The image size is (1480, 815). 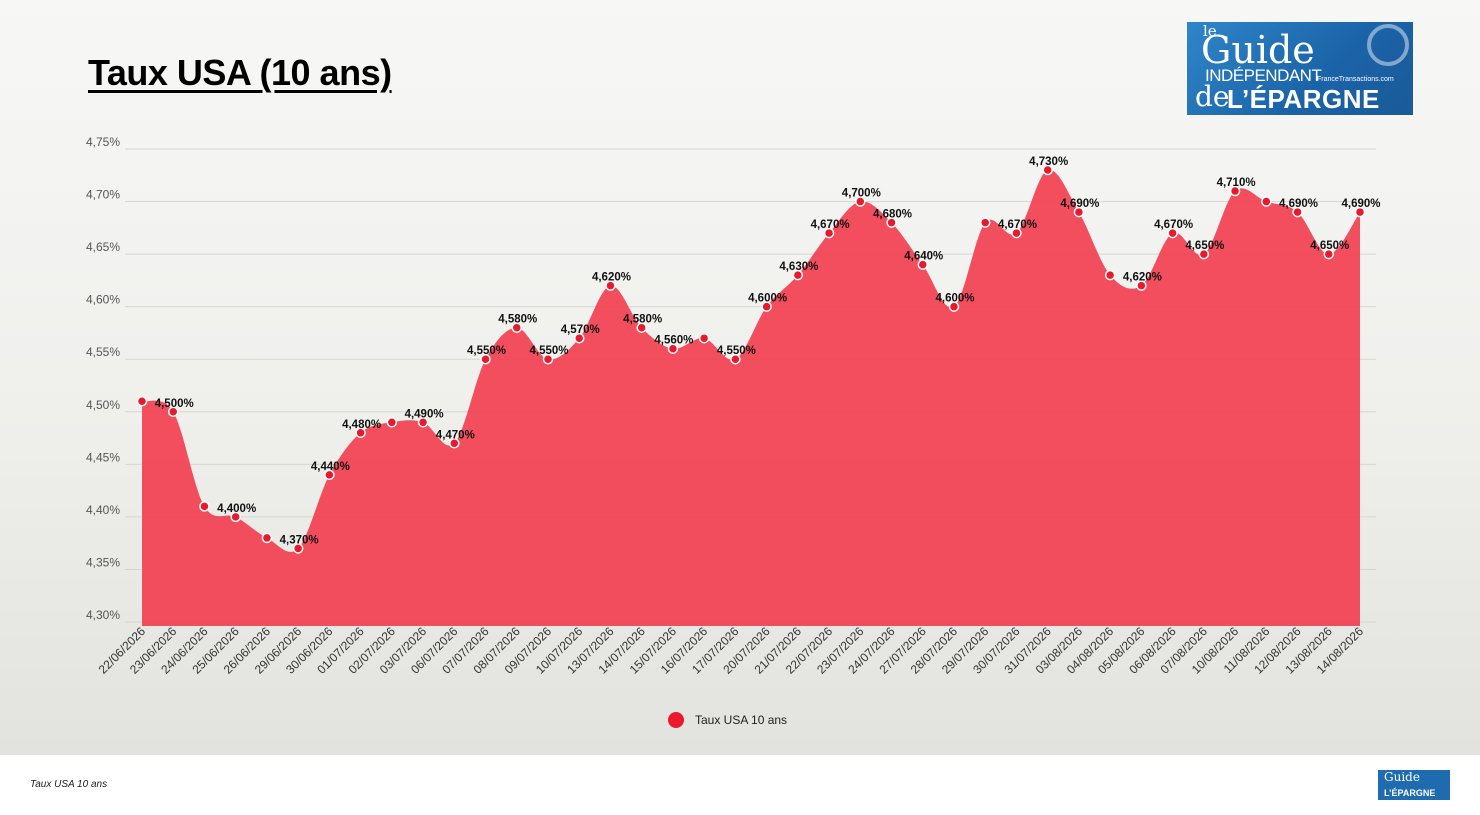 I want to click on data-label: 4,700%, so click(x=861, y=194).